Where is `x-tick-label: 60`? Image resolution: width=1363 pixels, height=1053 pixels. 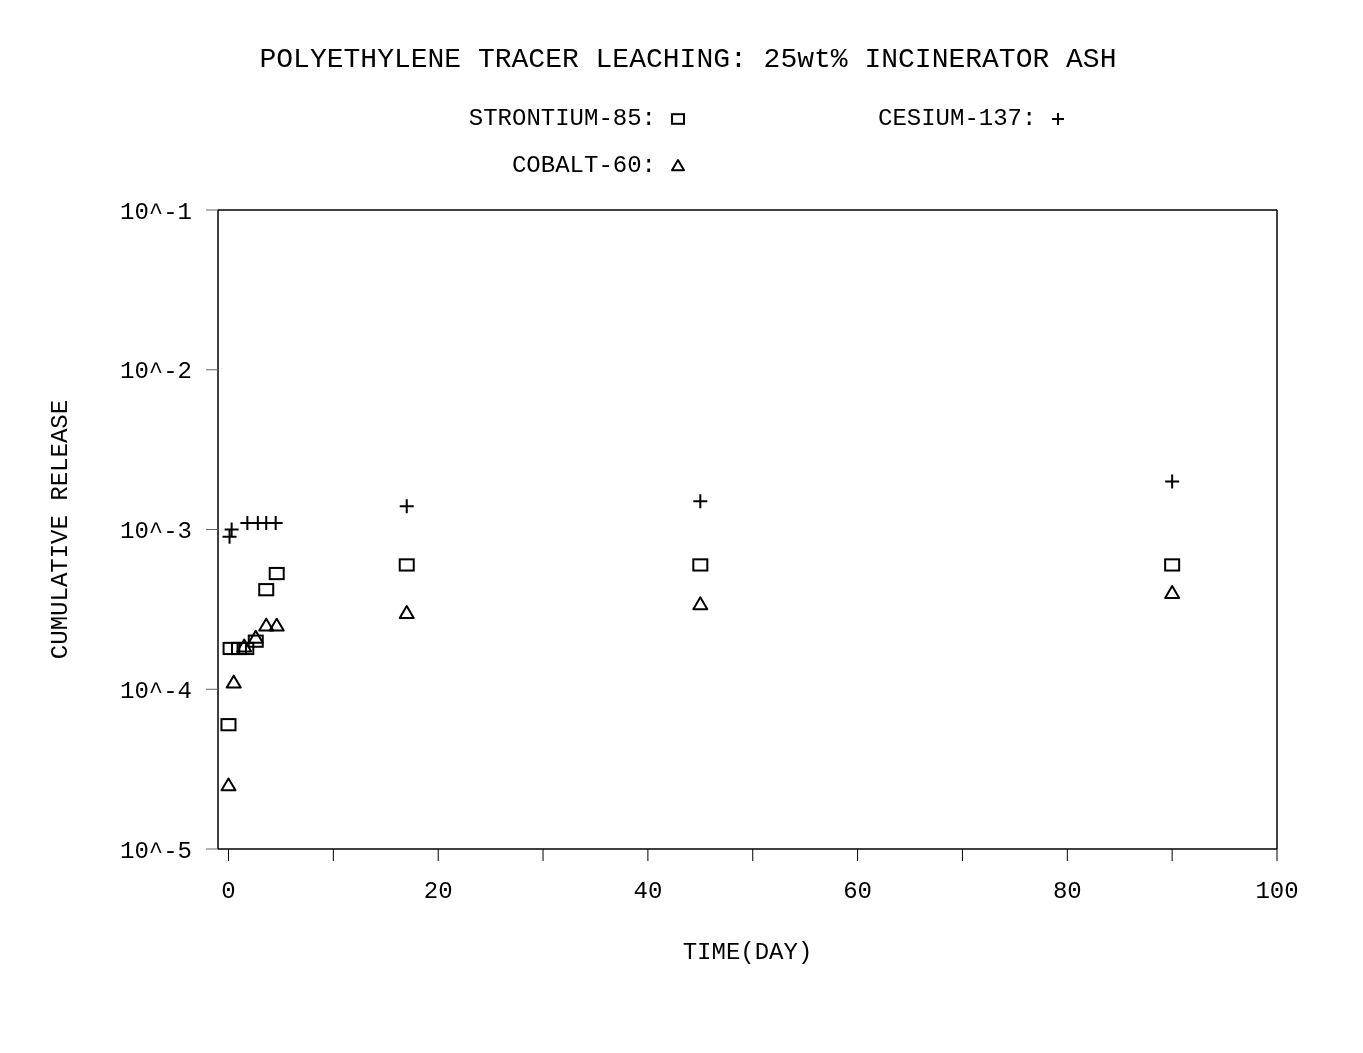 x-tick-label: 60 is located at coordinates (857, 892).